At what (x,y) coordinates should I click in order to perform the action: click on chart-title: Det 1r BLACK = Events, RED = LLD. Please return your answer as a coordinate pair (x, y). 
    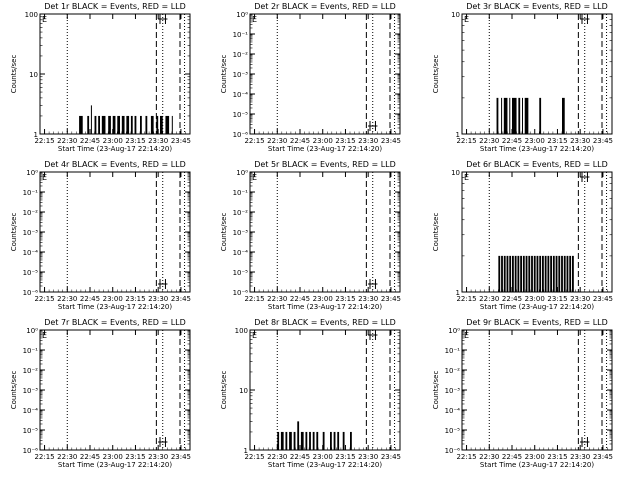
    Looking at the image, I should click on (115, 6).